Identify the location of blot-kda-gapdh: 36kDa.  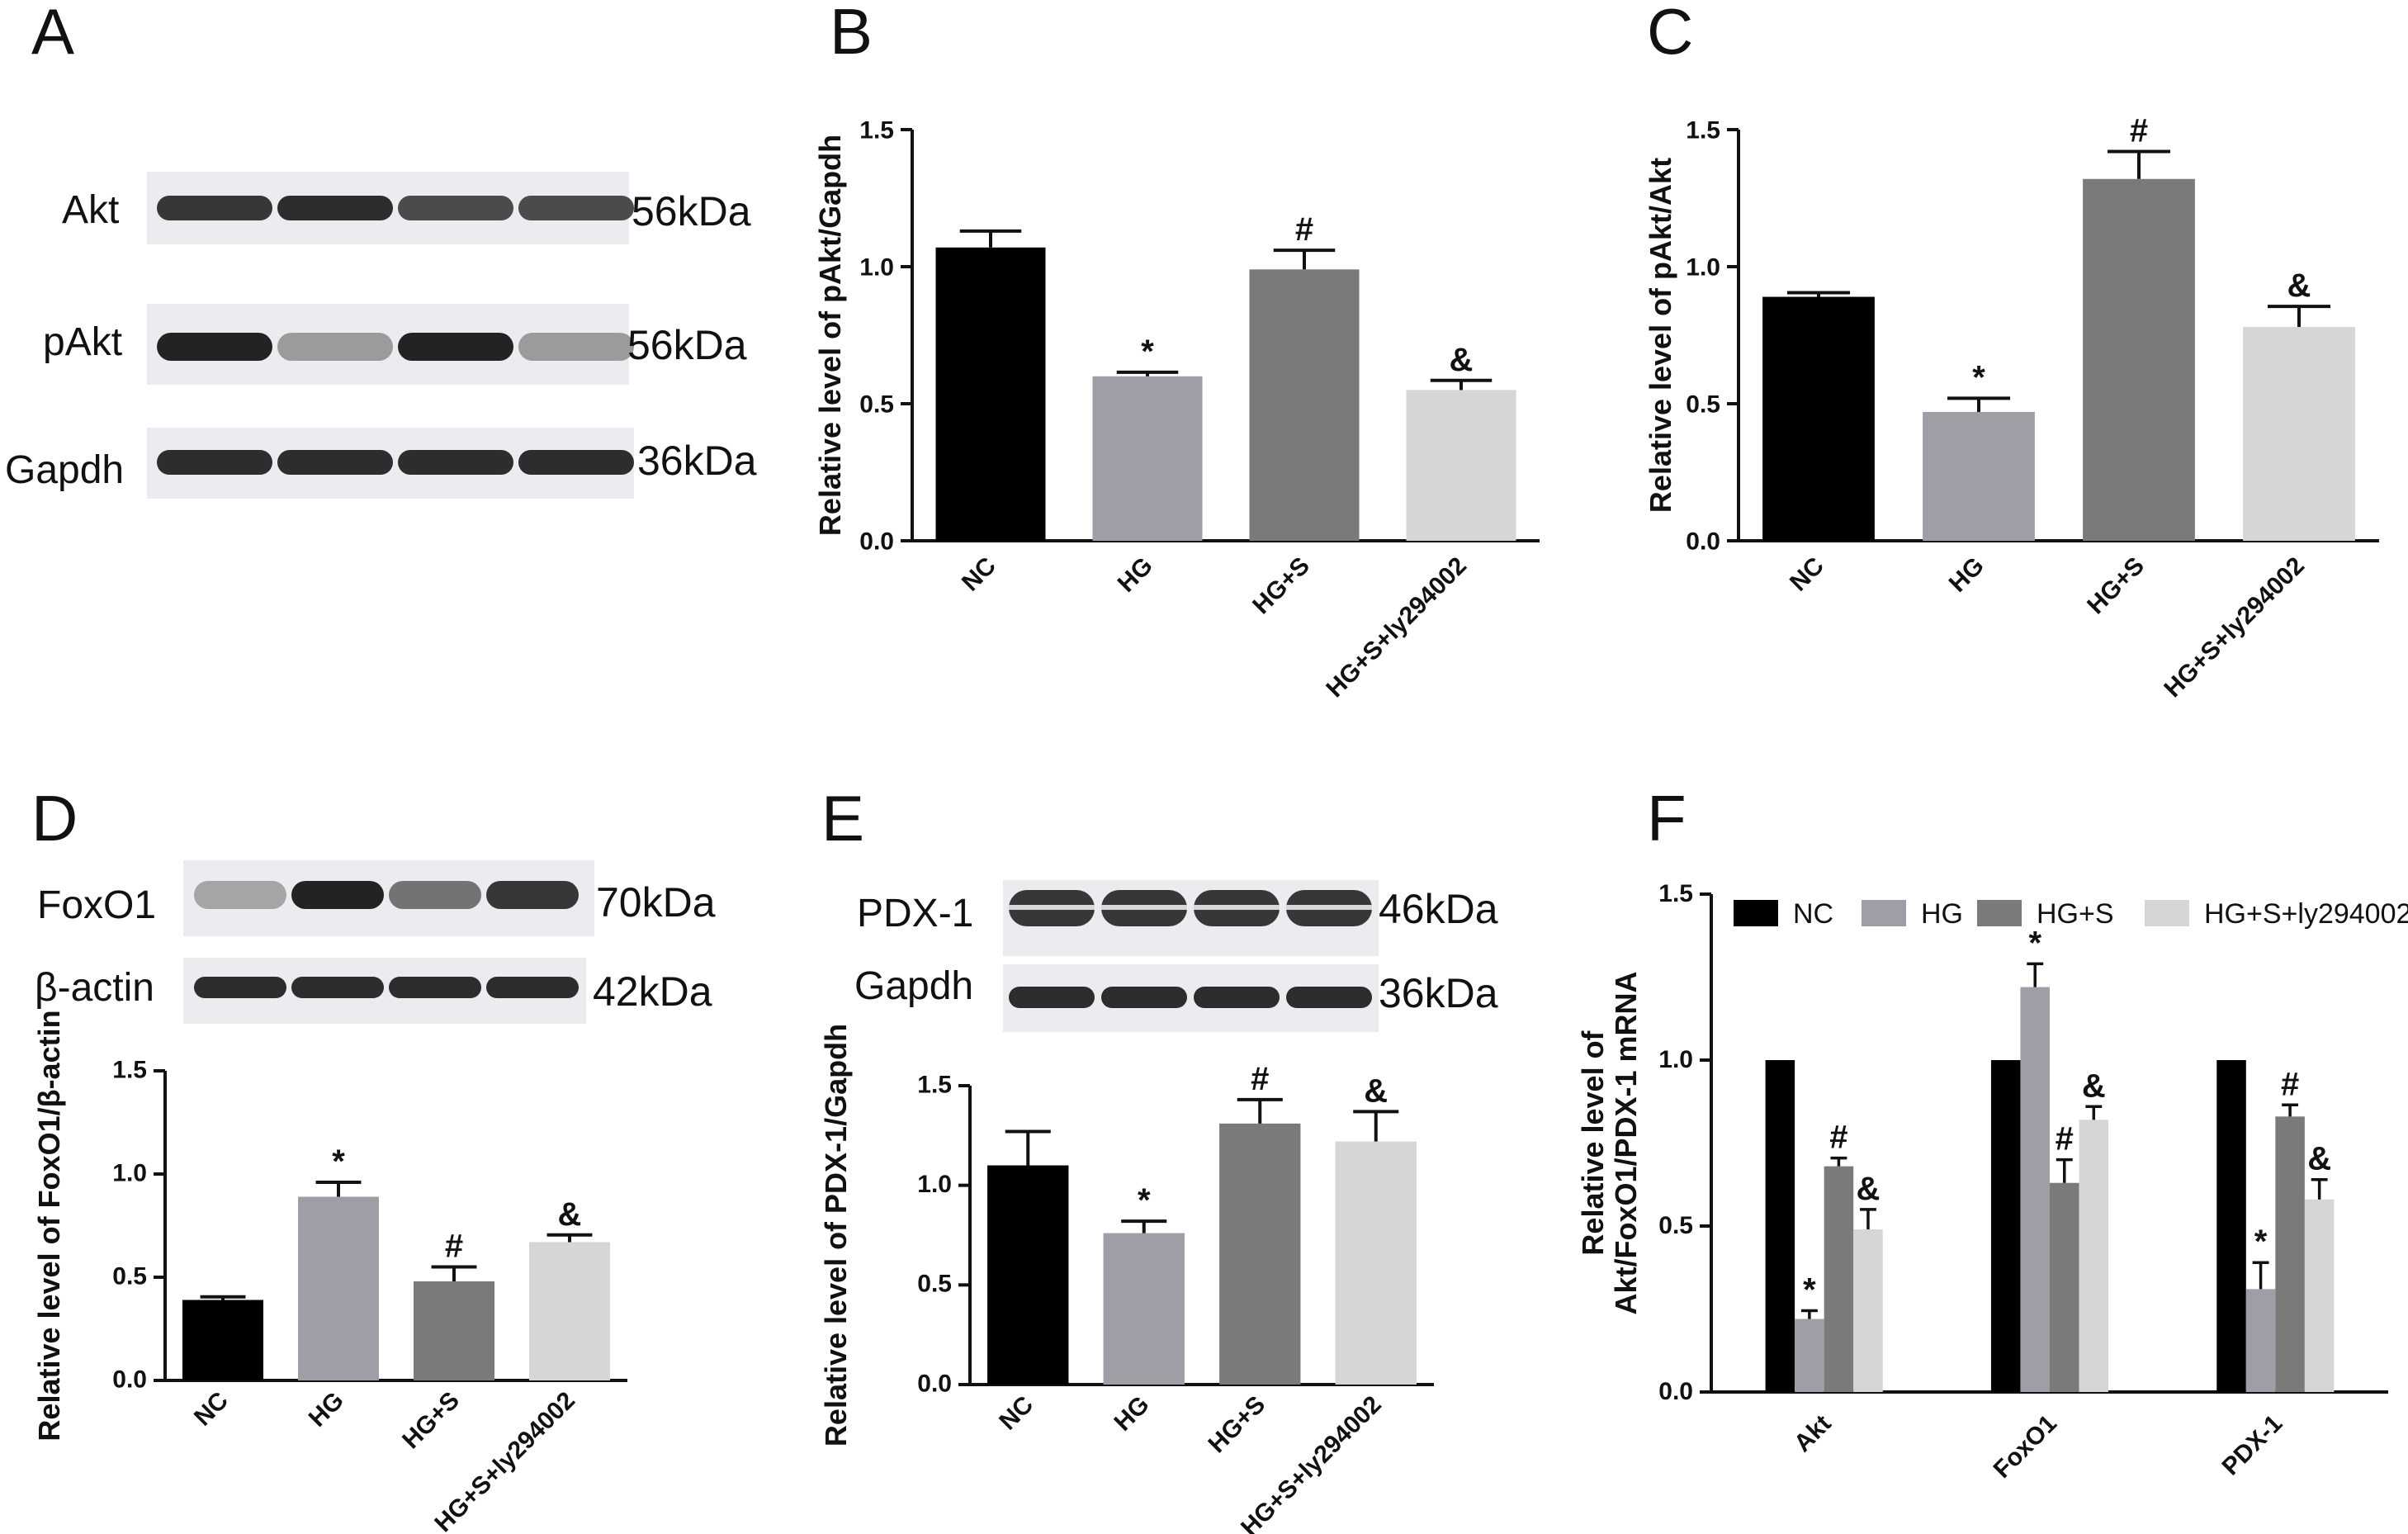
(697, 461).